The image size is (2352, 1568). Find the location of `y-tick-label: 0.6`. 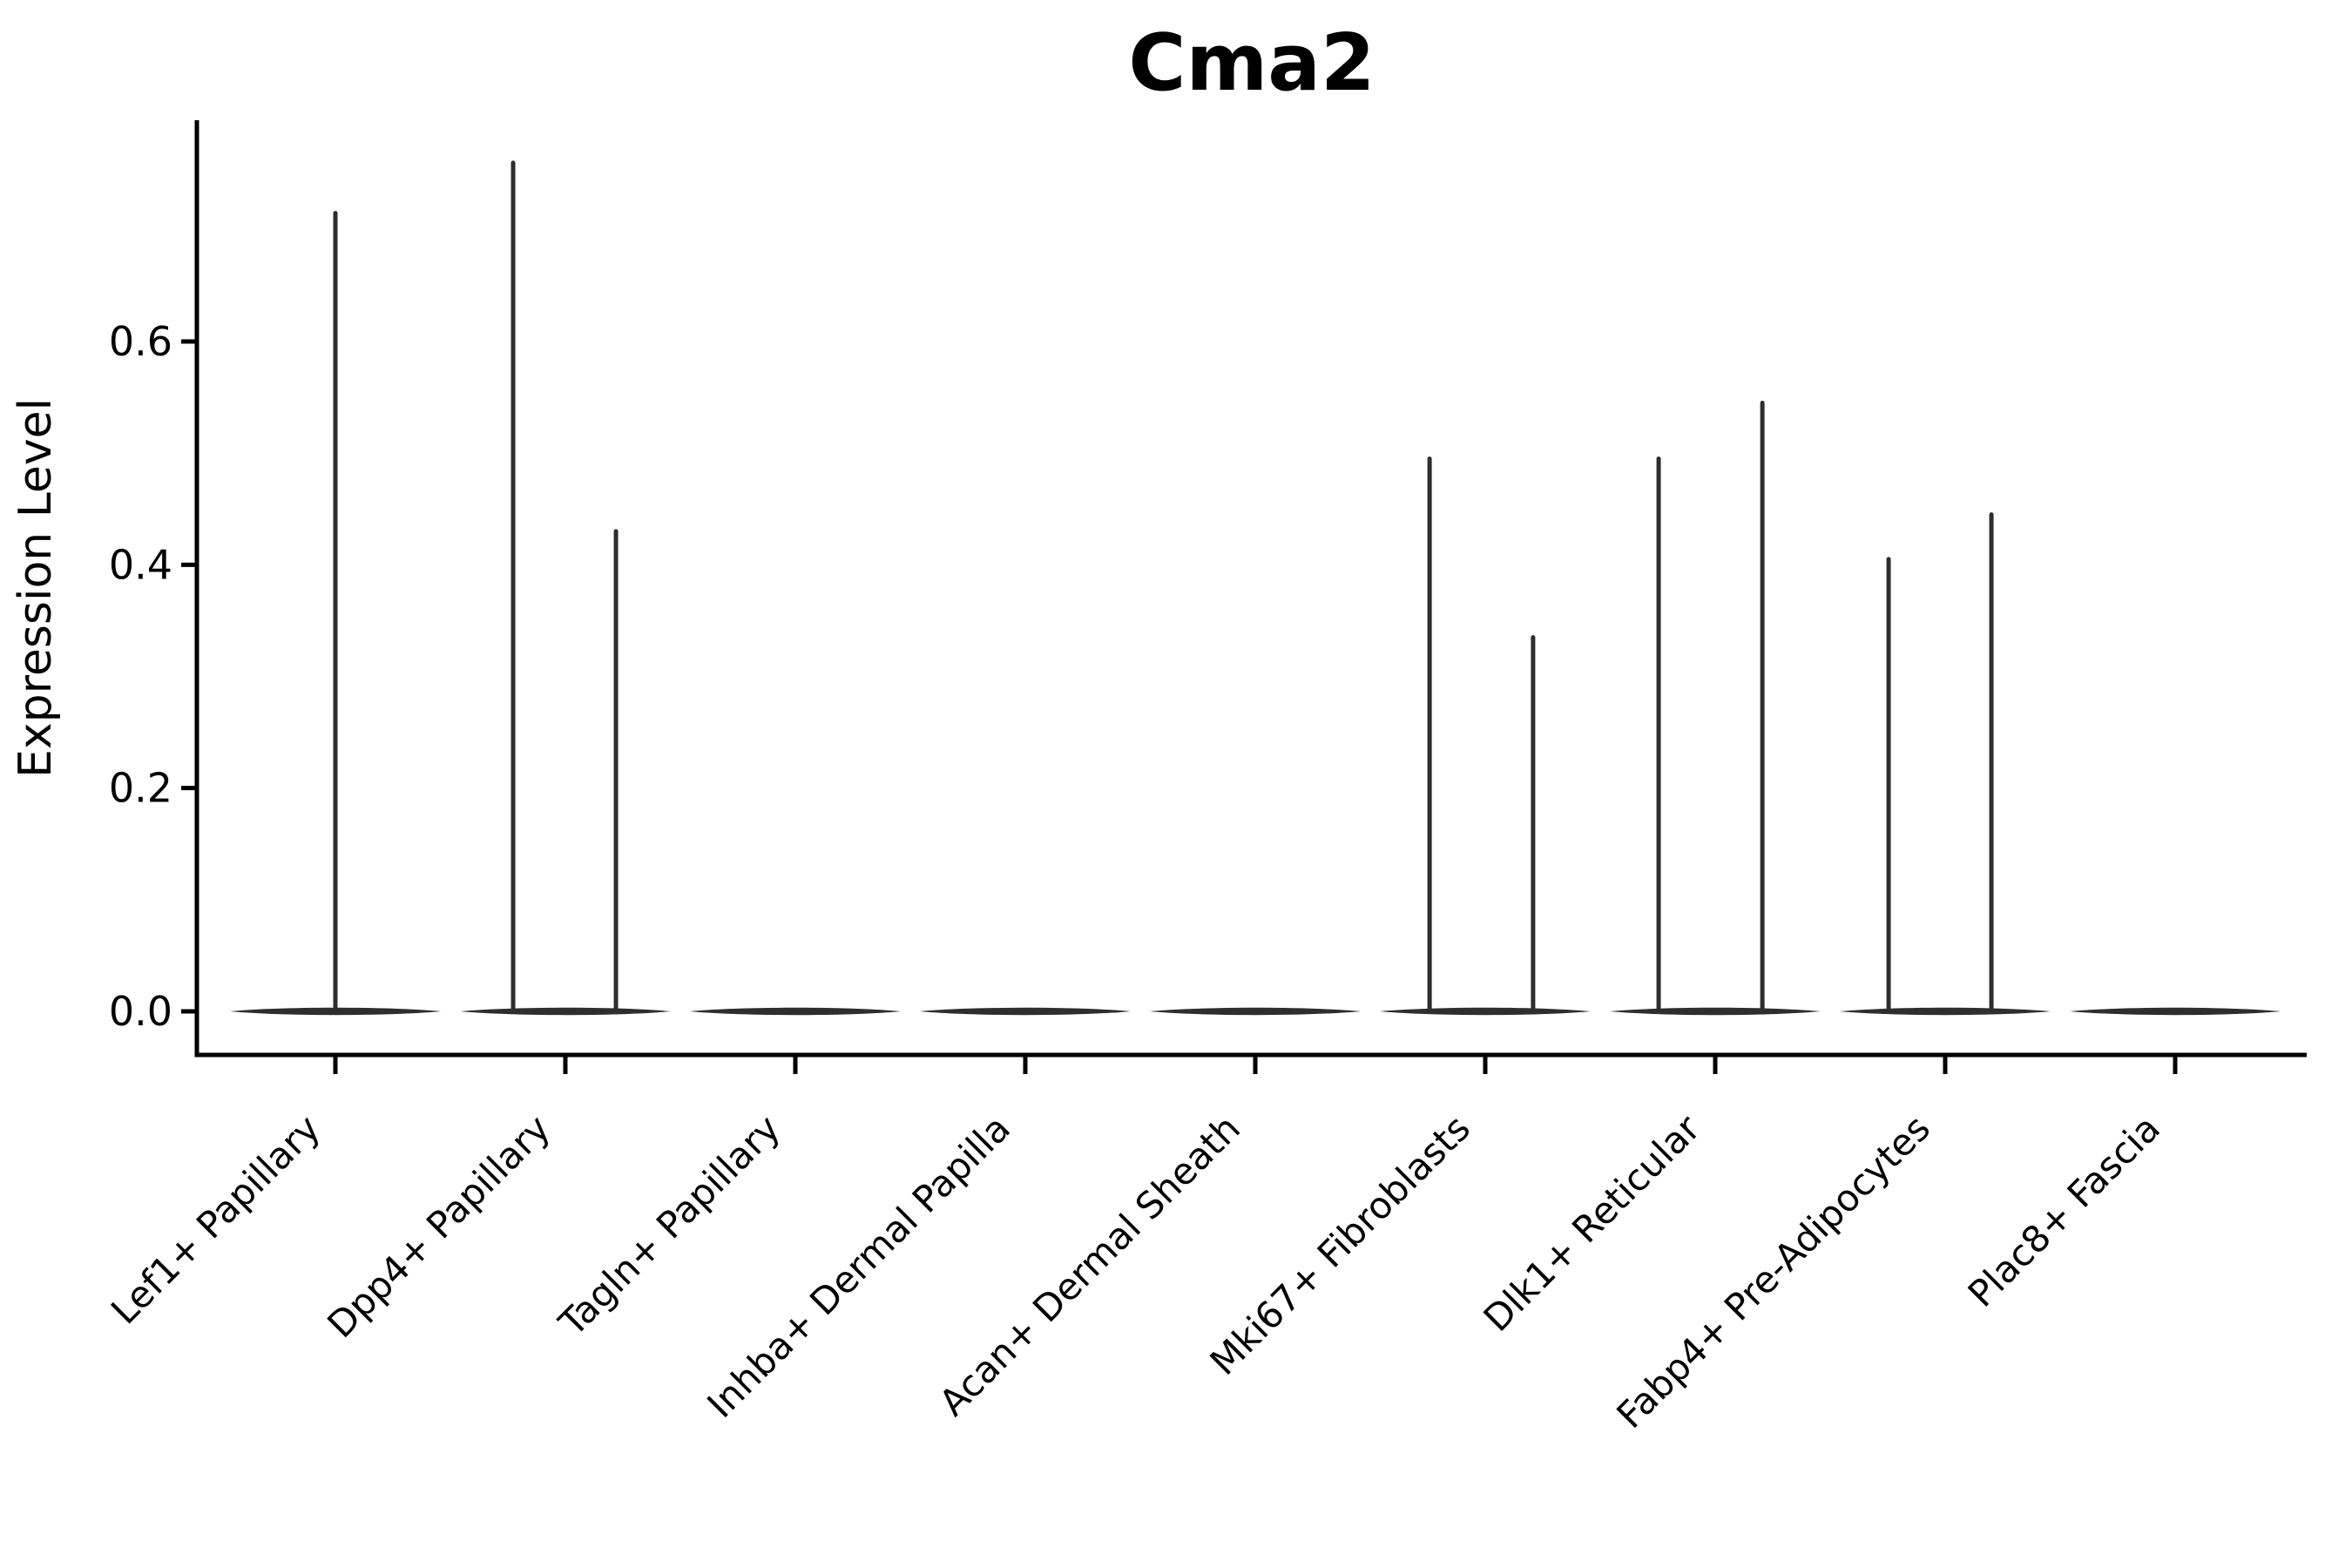

y-tick-label: 0.6 is located at coordinates (140, 341).